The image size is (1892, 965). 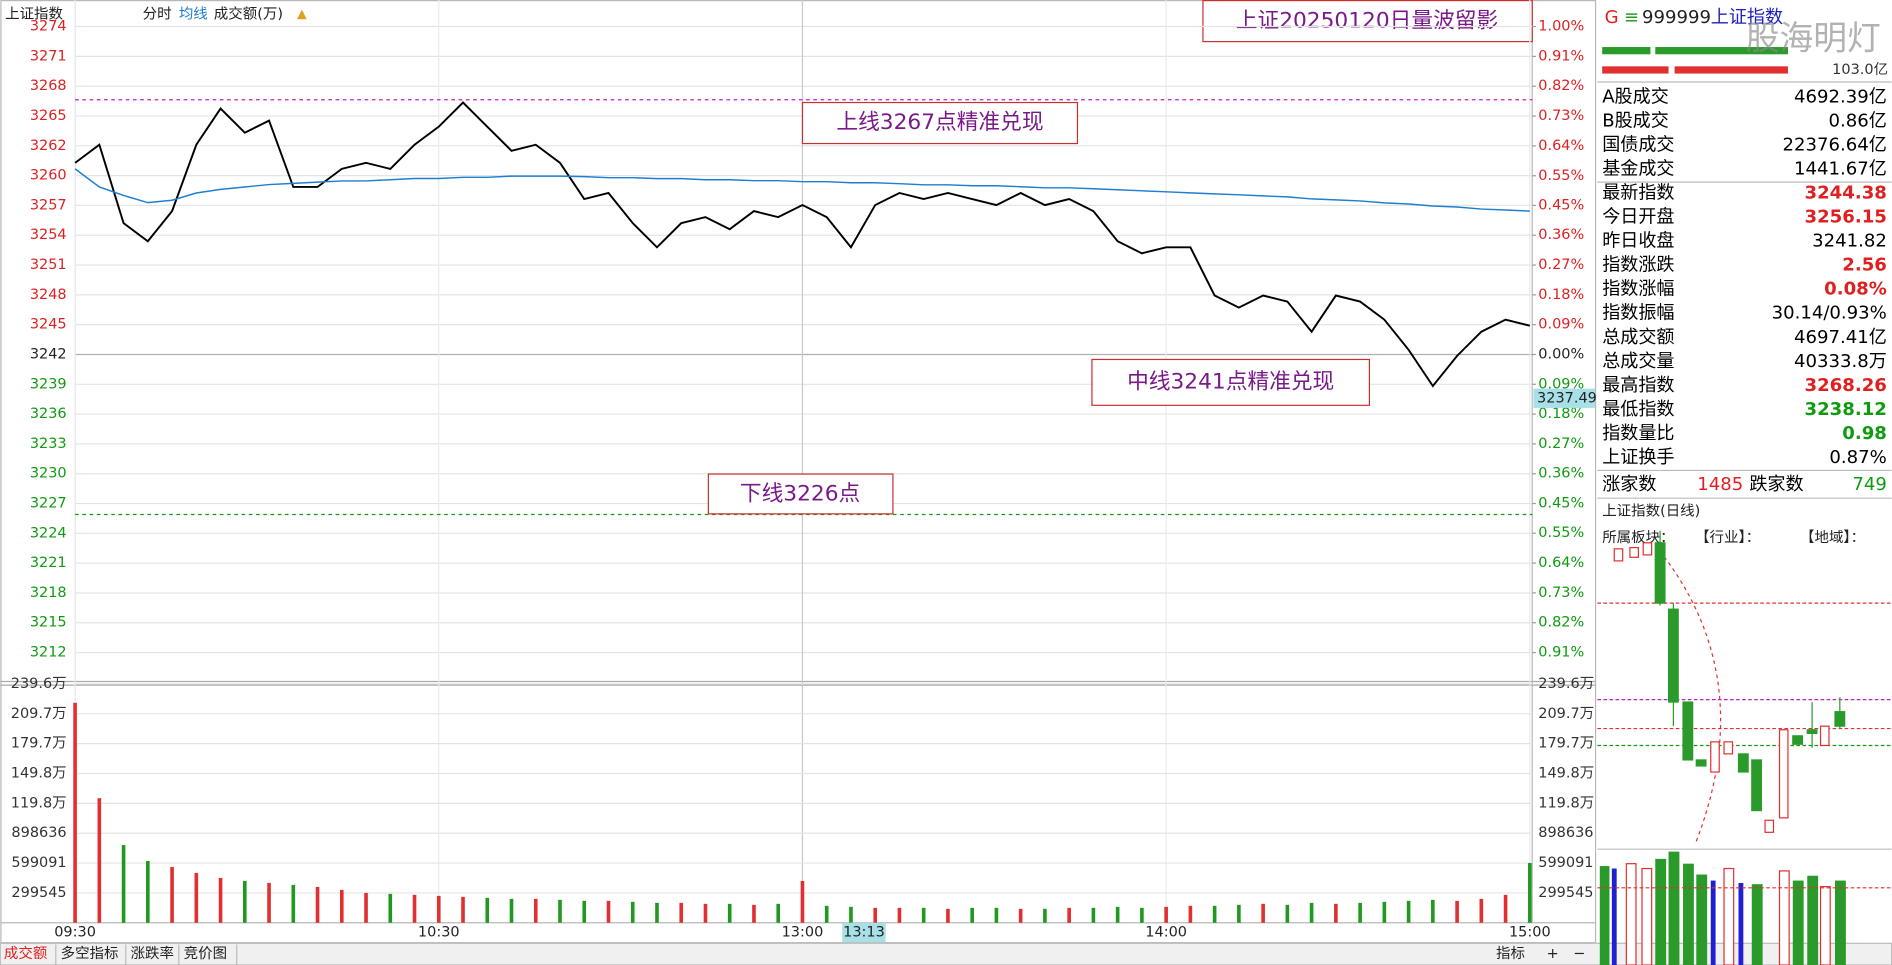 What do you see at coordinates (48, 653) in the screenshot?
I see `y-tick-label: 3212` at bounding box center [48, 653].